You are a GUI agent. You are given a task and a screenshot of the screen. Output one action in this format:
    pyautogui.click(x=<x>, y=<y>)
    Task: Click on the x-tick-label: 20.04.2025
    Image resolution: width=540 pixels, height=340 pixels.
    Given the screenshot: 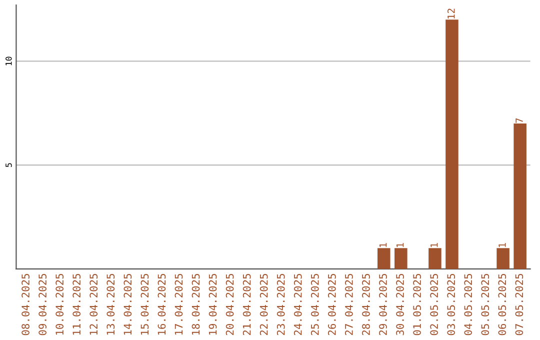 What is the action you would take?
    pyautogui.click(x=230, y=305)
    